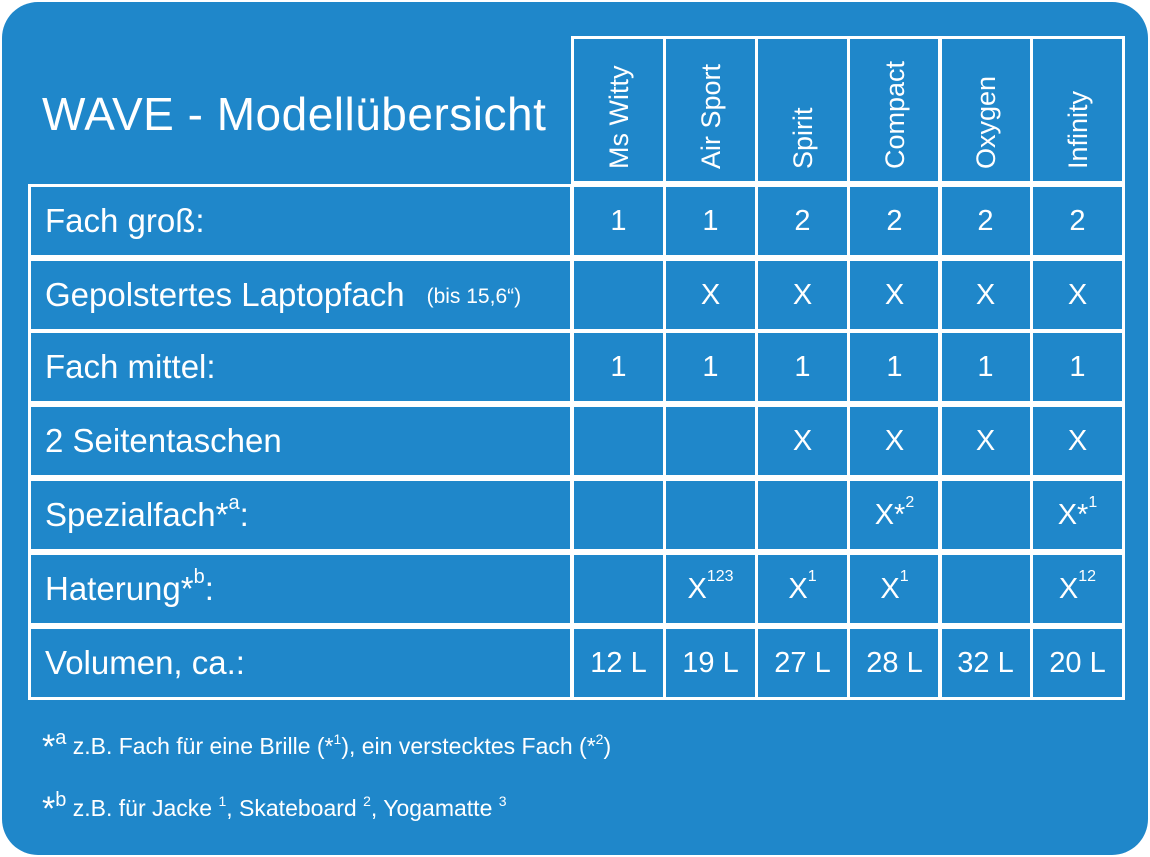  What do you see at coordinates (1077, 589) in the screenshot?
I see `table-cell: X 12` at bounding box center [1077, 589].